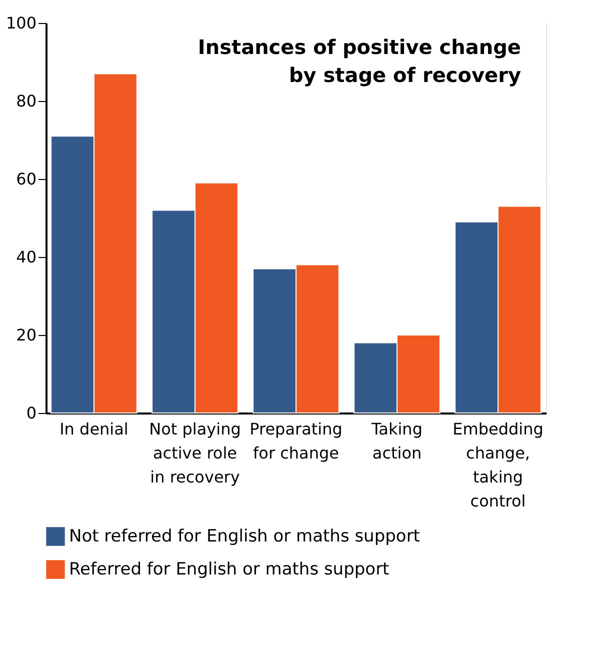  What do you see at coordinates (21, 23) in the screenshot?
I see `y-tick-label: 100` at bounding box center [21, 23].